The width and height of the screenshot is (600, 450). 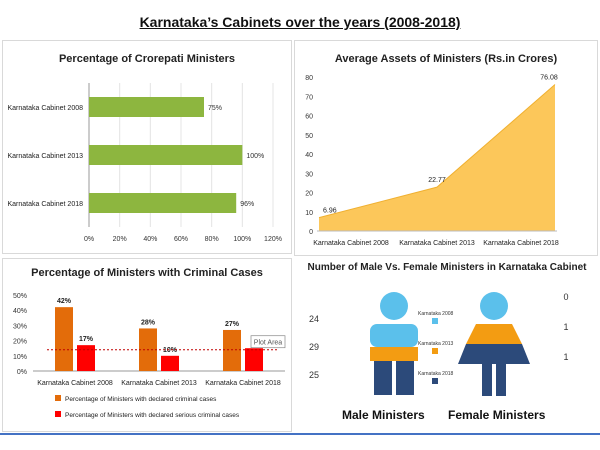 What do you see at coordinates (314, 319) in the screenshot?
I see `male-count-label: 24` at bounding box center [314, 319].